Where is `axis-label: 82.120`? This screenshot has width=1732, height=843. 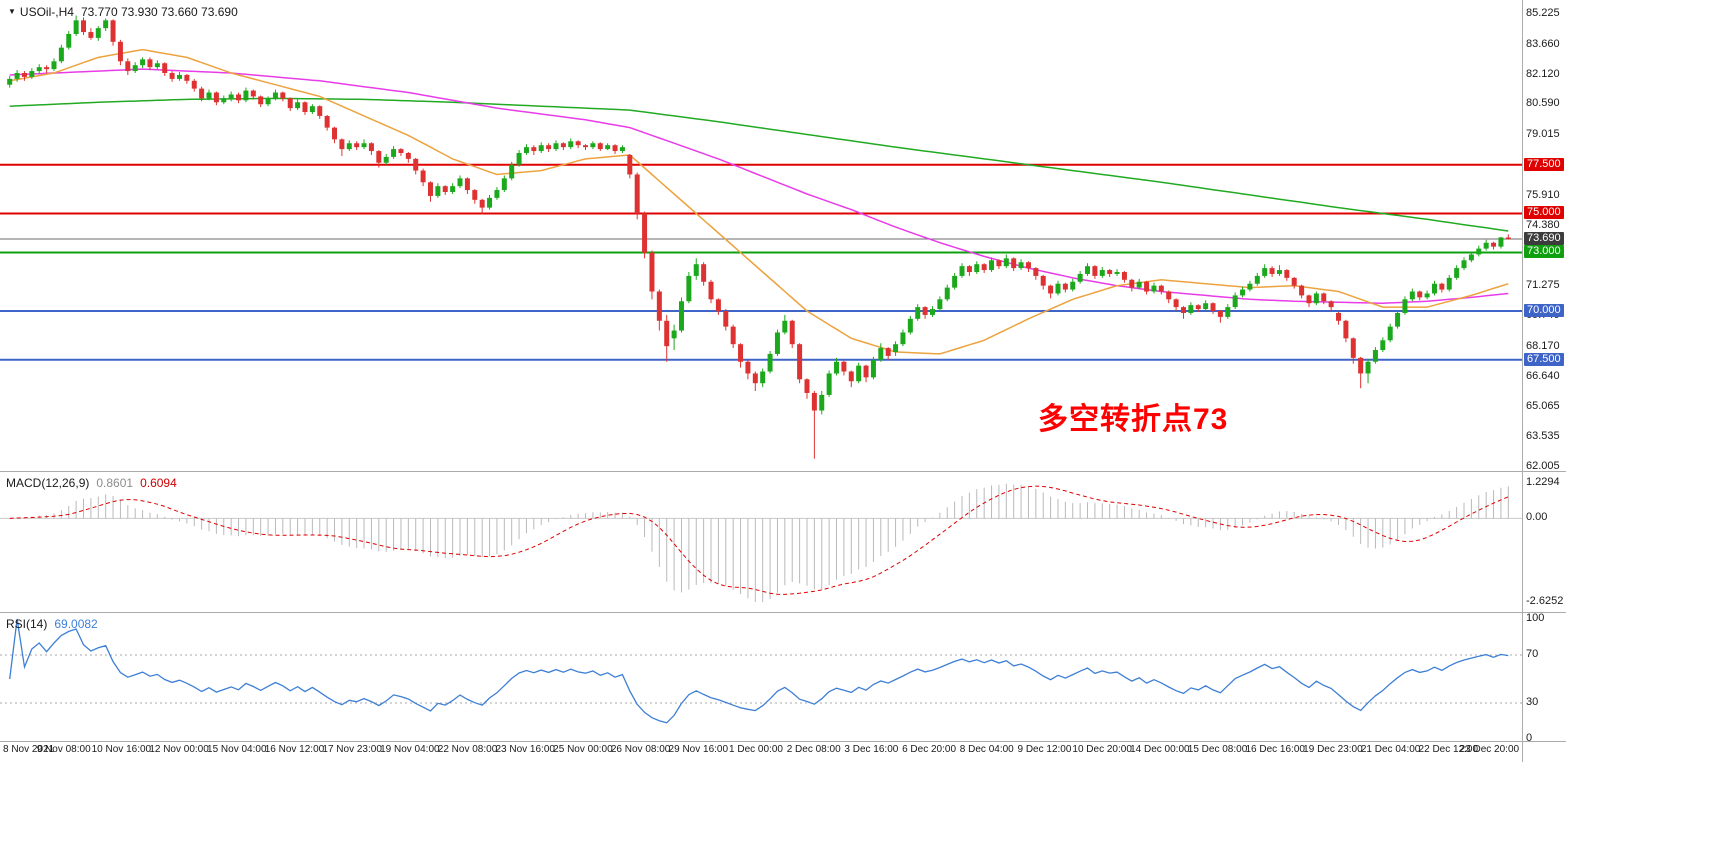 axis-label: 82.120 is located at coordinates (1543, 73).